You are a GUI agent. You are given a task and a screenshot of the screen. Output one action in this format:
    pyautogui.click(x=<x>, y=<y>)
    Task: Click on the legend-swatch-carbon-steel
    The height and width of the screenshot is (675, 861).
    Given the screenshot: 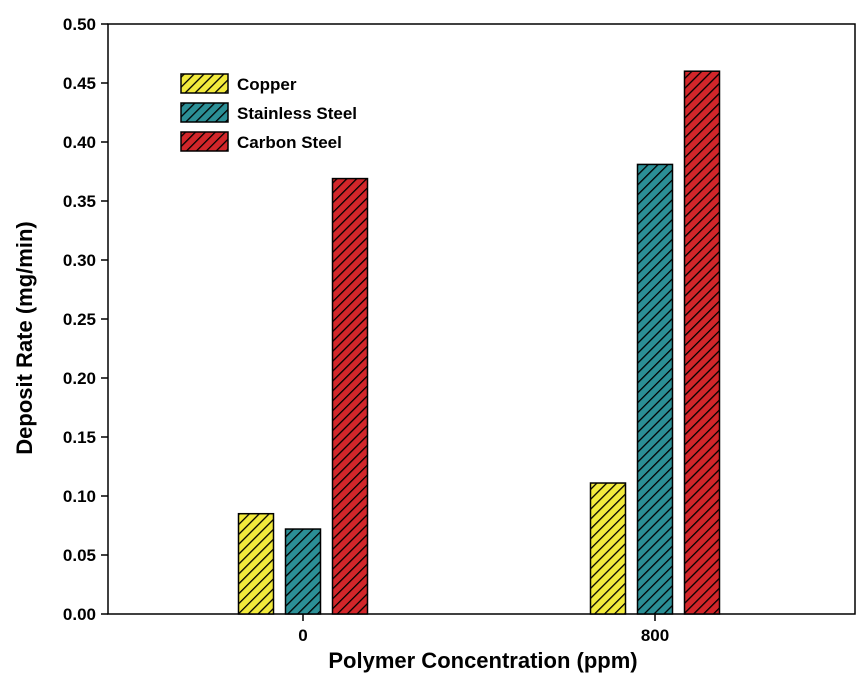 What is the action you would take?
    pyautogui.click(x=204, y=141)
    